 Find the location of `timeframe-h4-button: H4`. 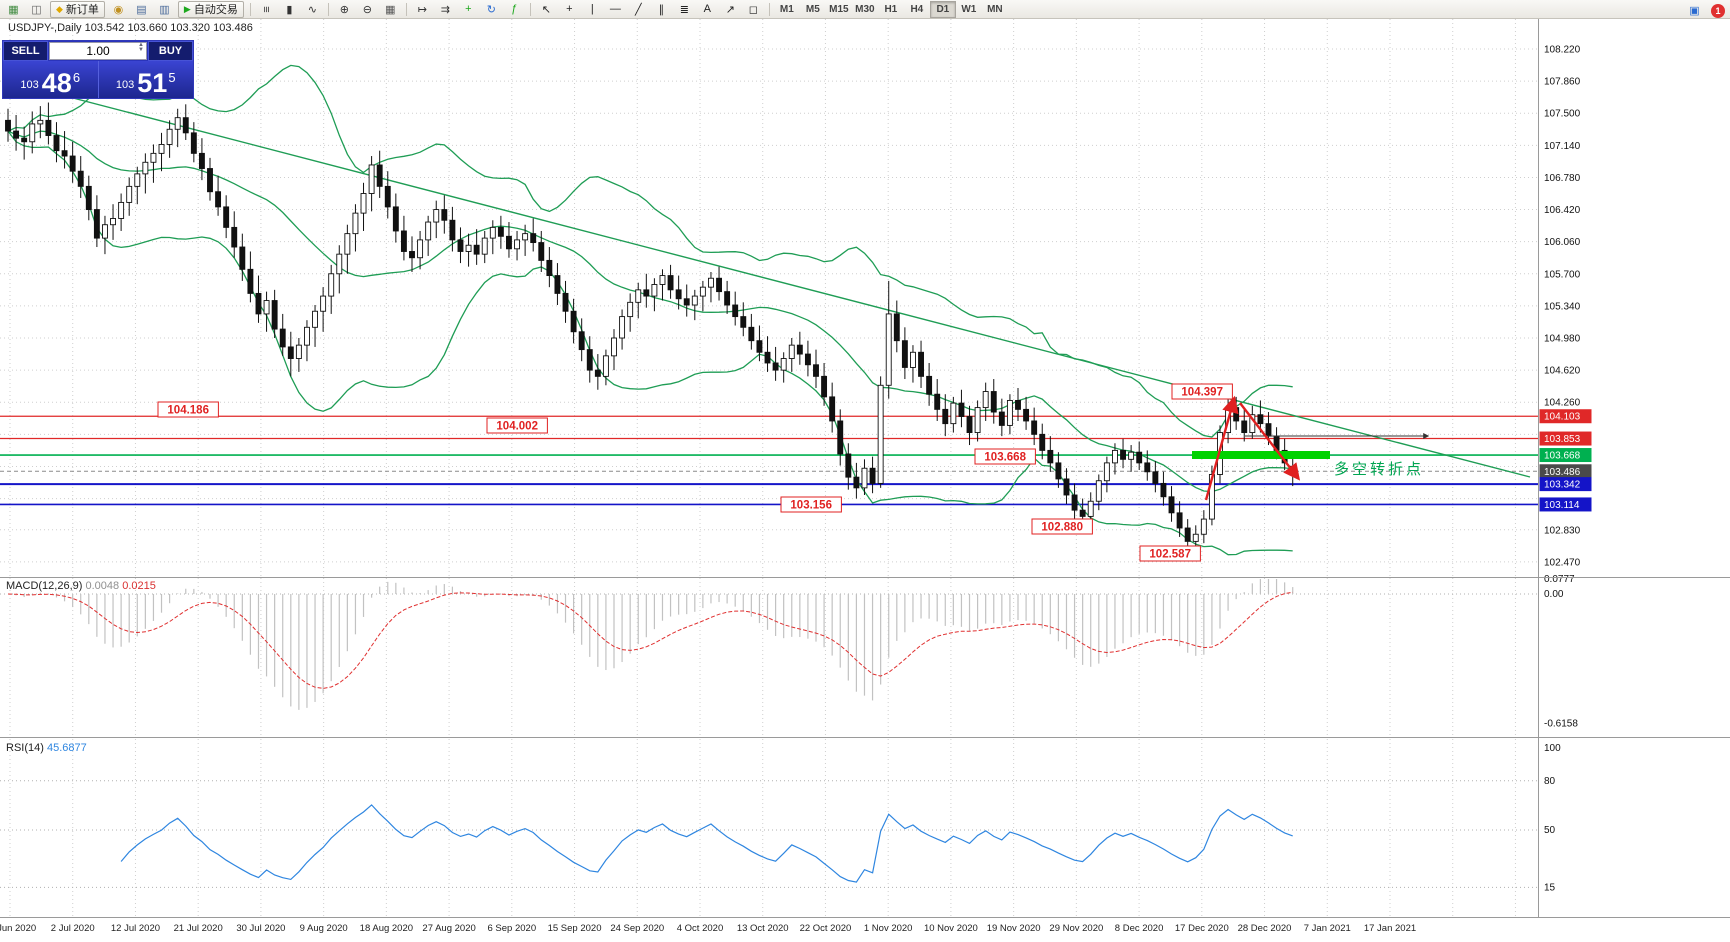

timeframe-h4-button: H4 is located at coordinates (917, 9).